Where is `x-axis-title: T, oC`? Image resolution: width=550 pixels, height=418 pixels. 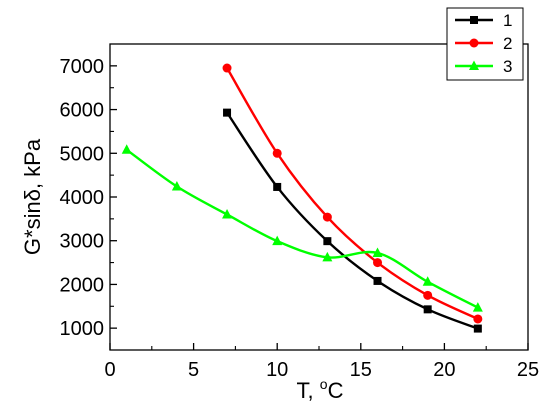 x-axis-title: T, oC is located at coordinates (320, 389).